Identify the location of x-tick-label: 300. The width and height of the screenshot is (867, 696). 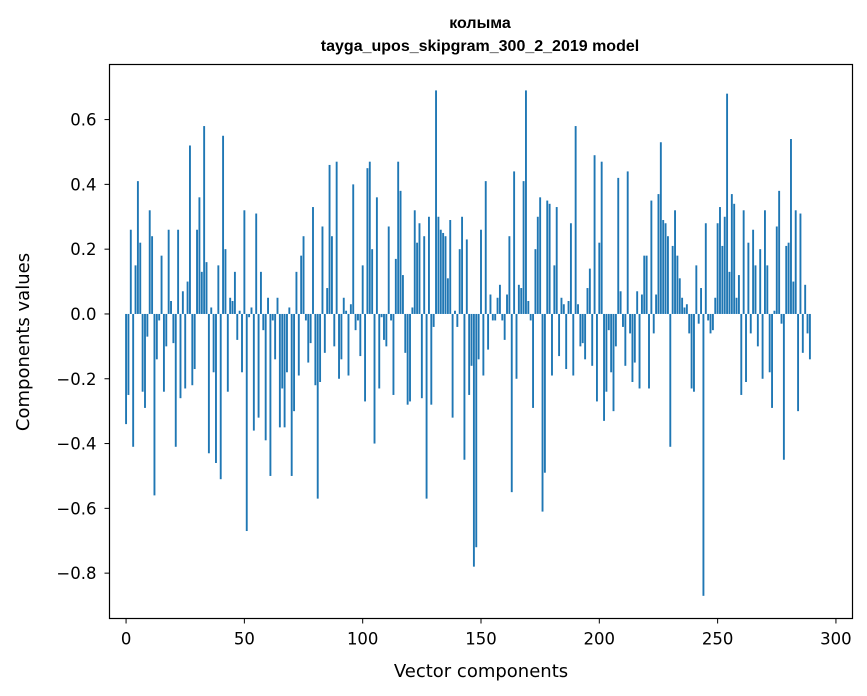
(836, 639).